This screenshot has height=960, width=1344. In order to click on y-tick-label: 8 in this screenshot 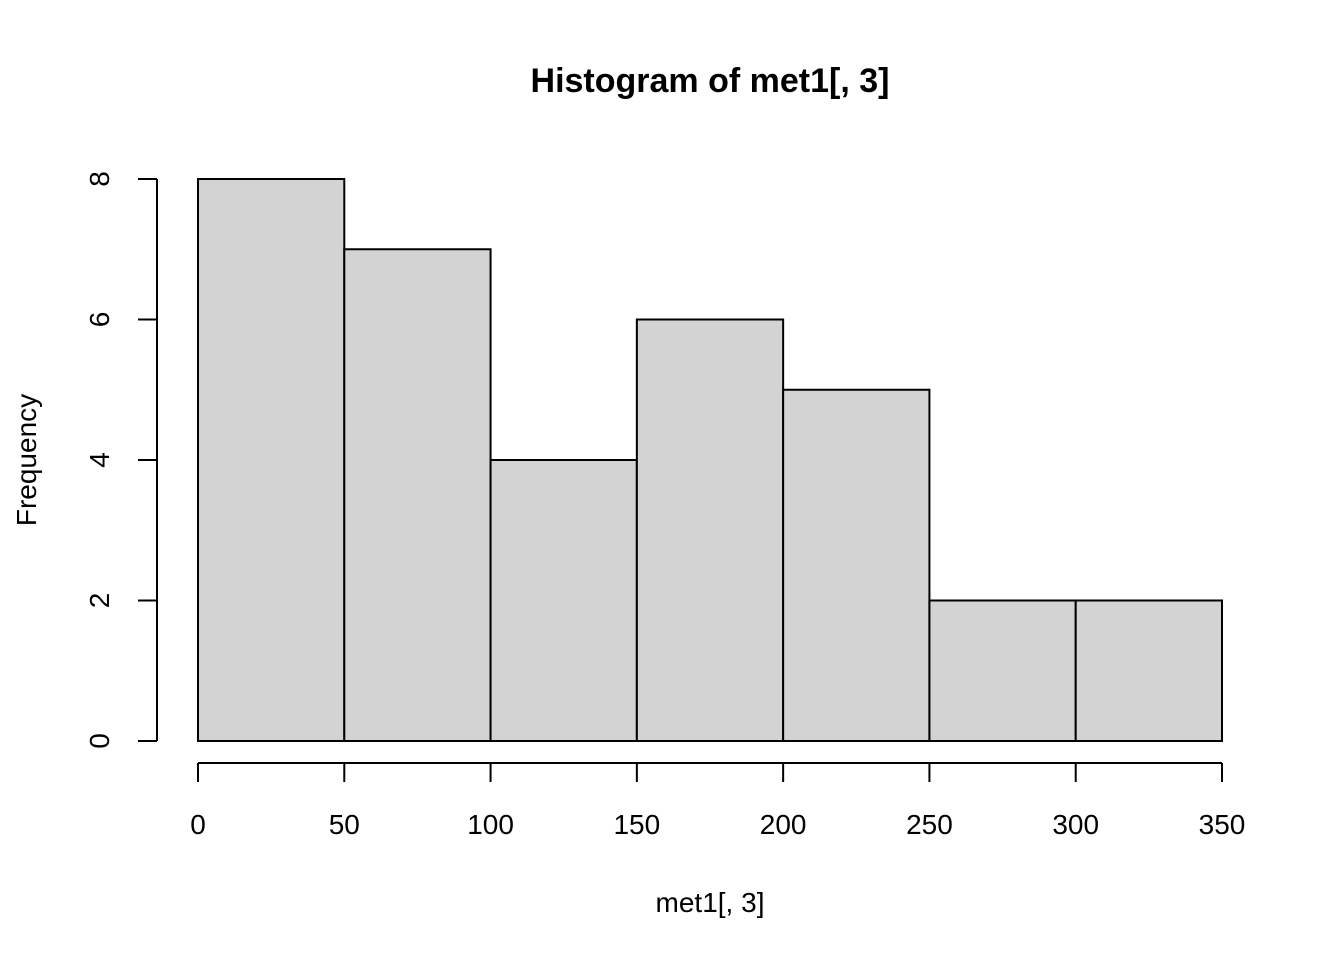, I will do `click(99, 179)`.